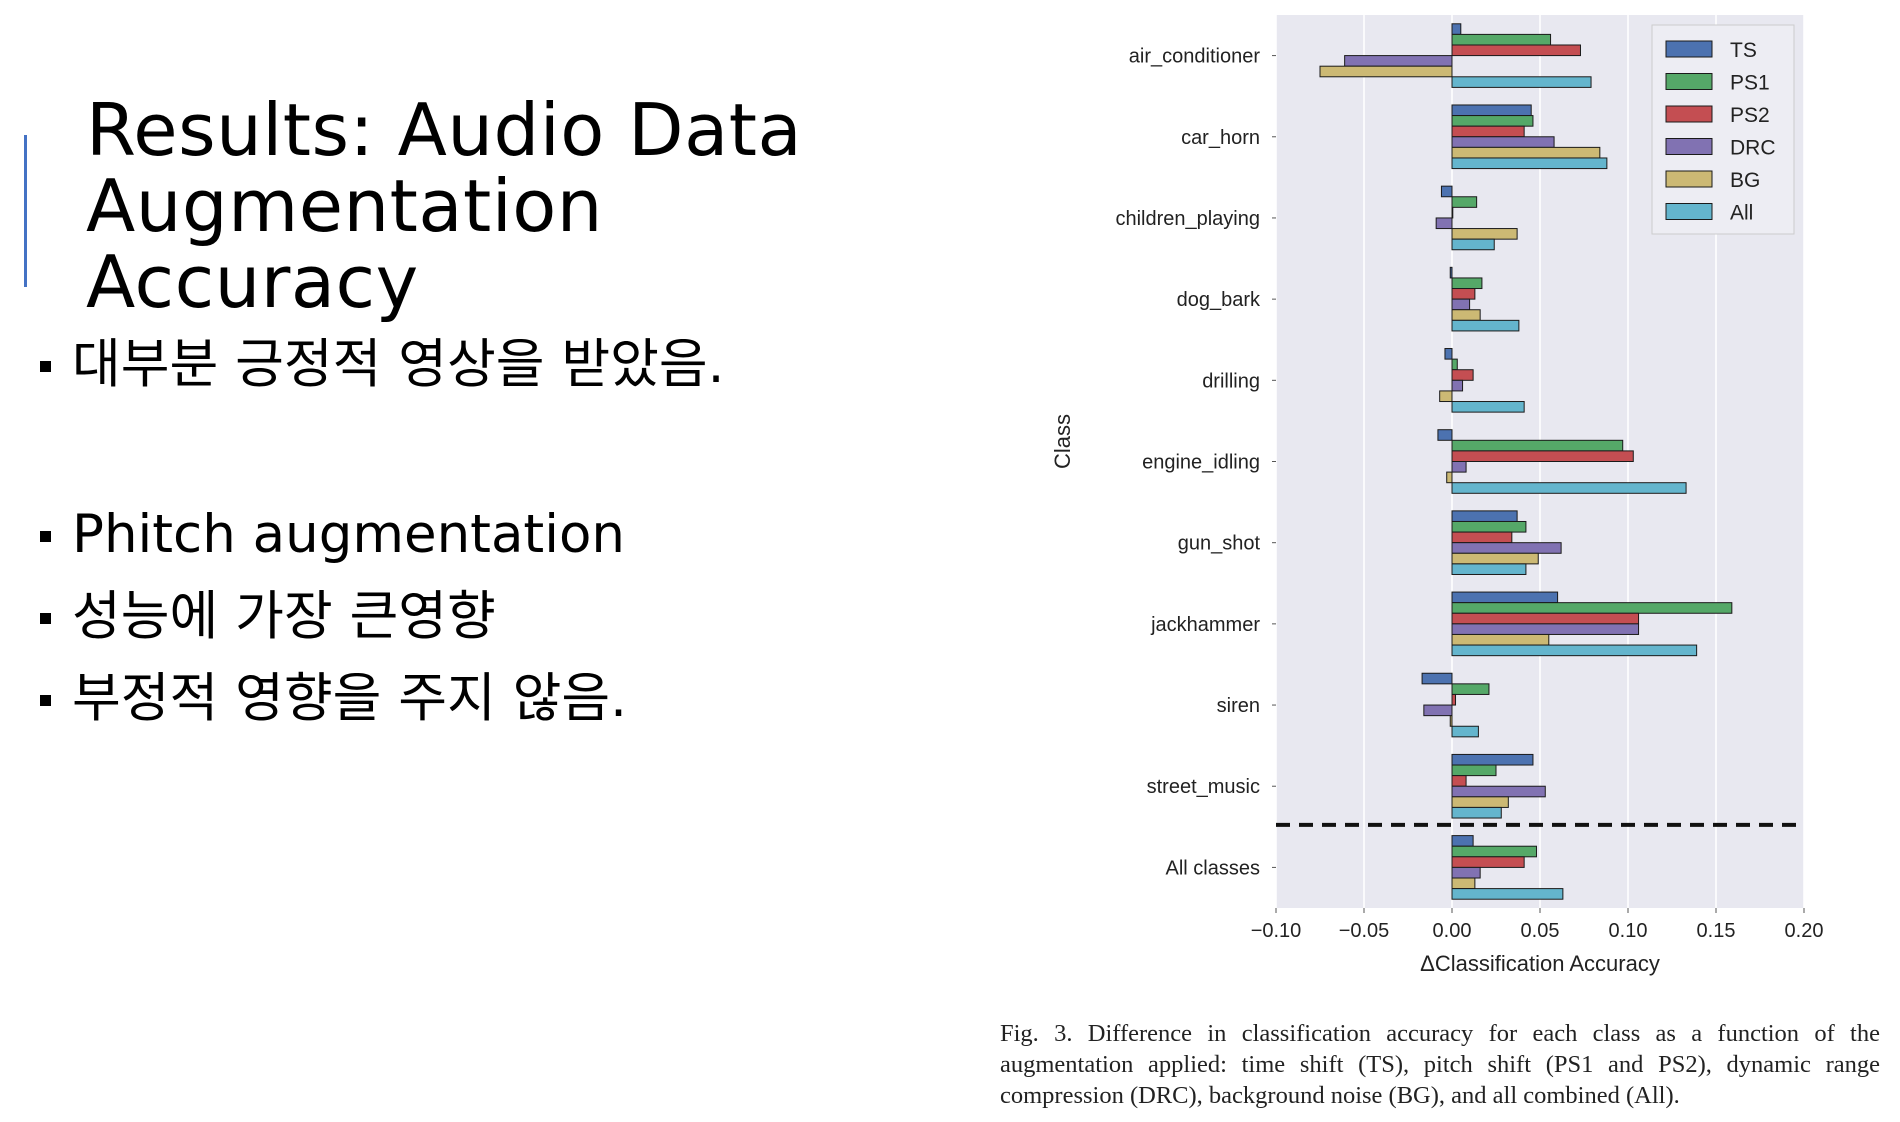 This screenshot has height=1122, width=1900. What do you see at coordinates (348, 534) in the screenshot?
I see `bullet-text: Phitch augmentation` at bounding box center [348, 534].